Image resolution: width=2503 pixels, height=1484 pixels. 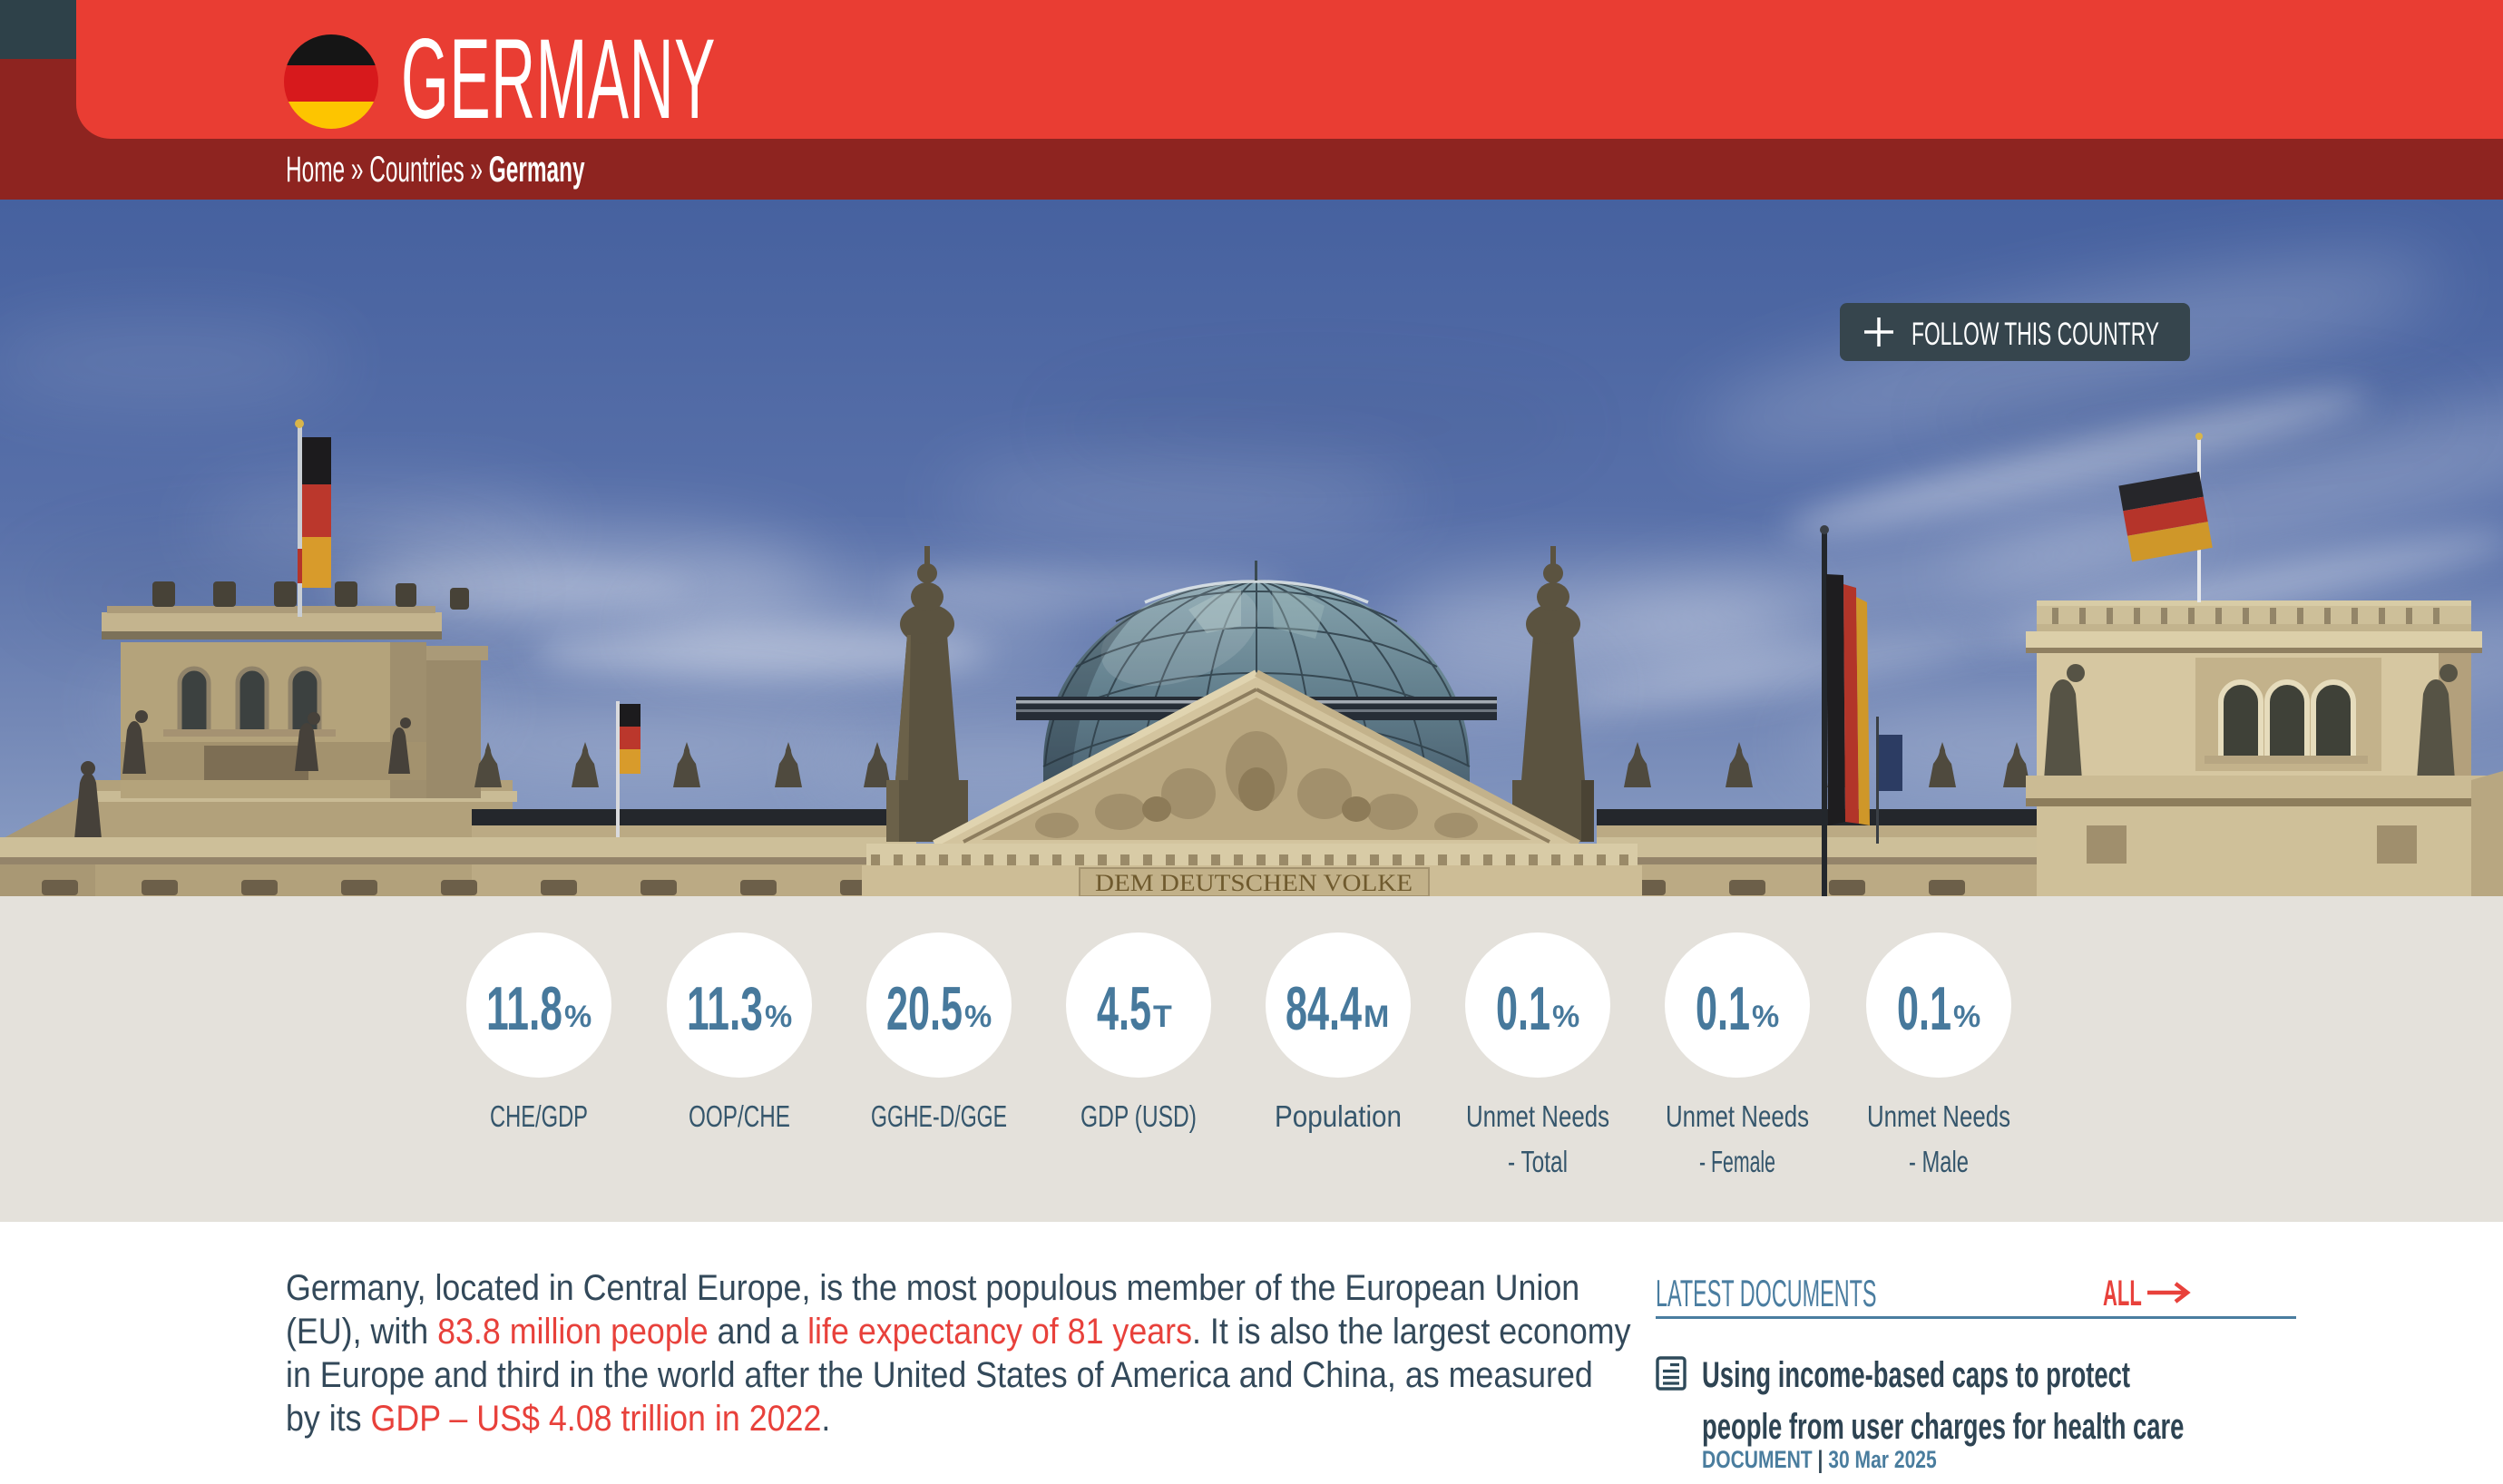 What do you see at coordinates (1538, 1162) in the screenshot?
I see `svg-text: - Total` at bounding box center [1538, 1162].